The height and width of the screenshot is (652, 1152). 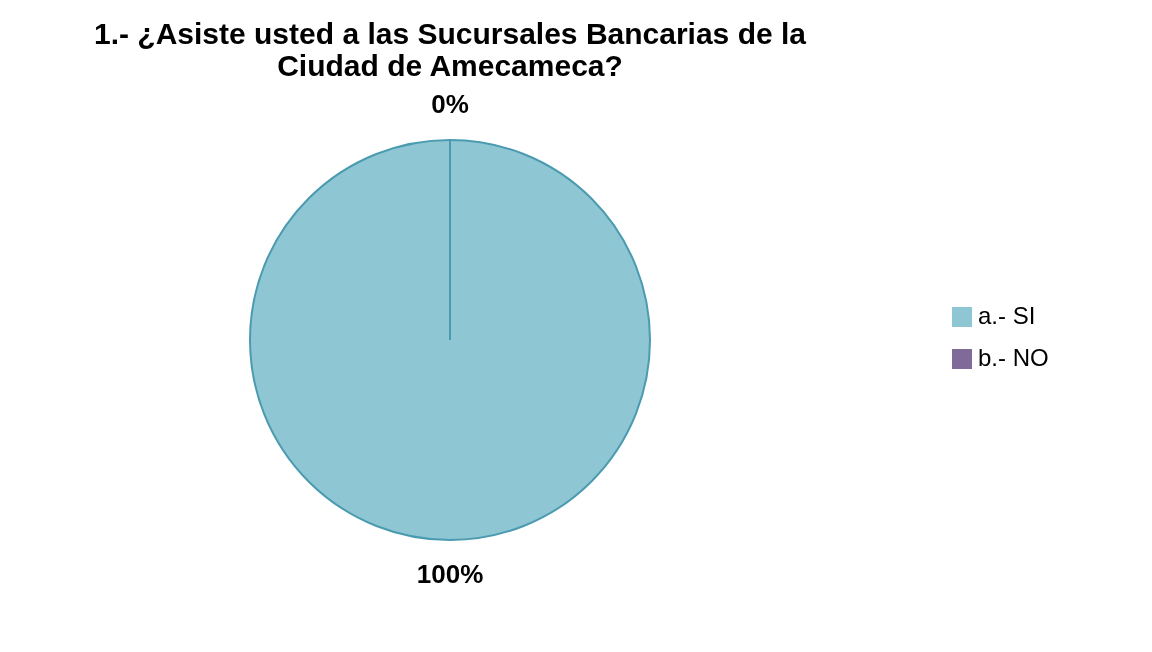 What do you see at coordinates (450, 49) in the screenshot?
I see `chart-title: 1.- ¿Asiste usted a las Sucursales Bancarias de la Ciudad de Amecameca?` at bounding box center [450, 49].